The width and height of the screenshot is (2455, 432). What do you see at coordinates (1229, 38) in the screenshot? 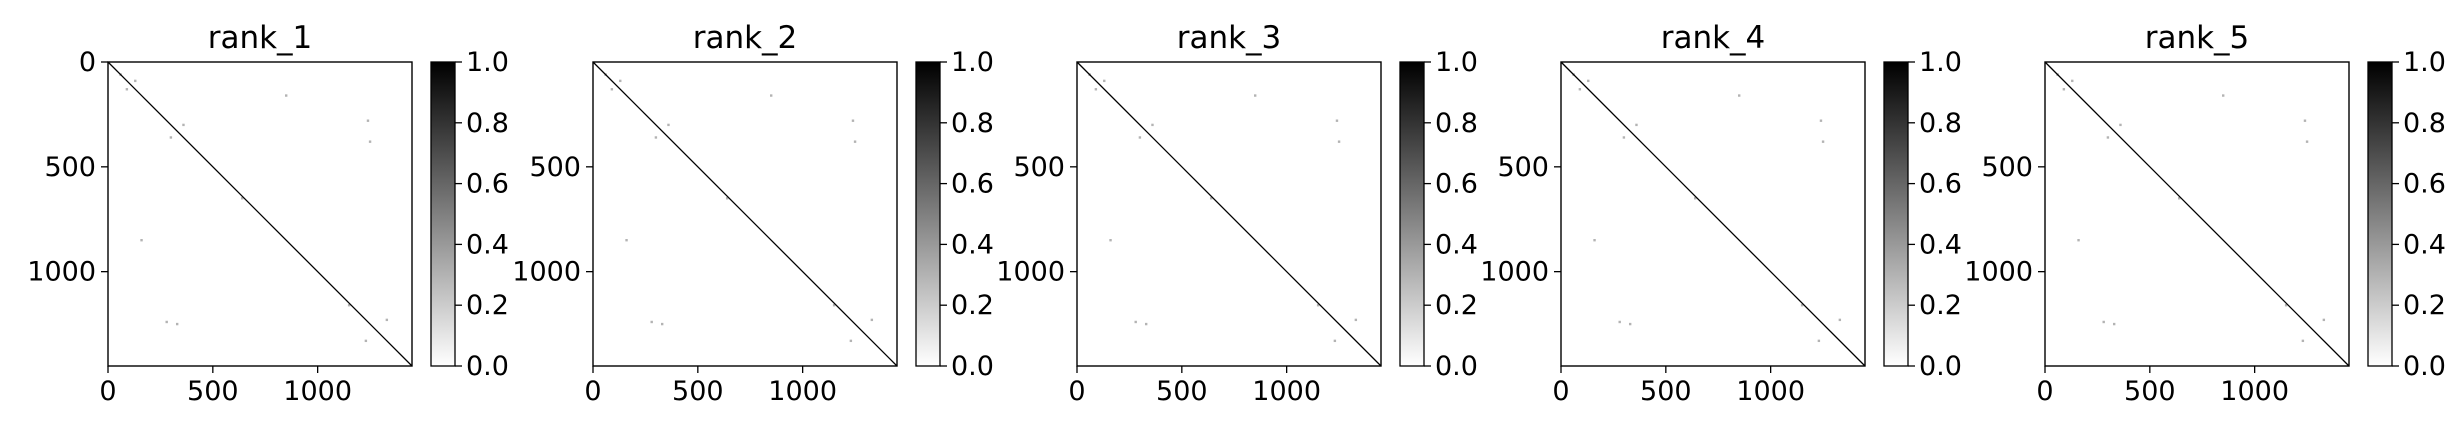
I see `panel-title: rank_3` at bounding box center [1229, 38].